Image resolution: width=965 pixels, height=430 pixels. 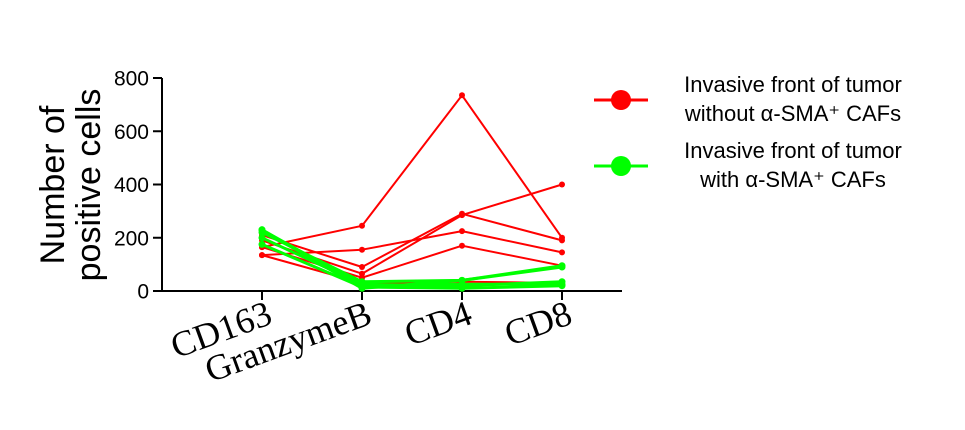 I want to click on y-axis-label-line-2: positive cells, so click(x=89, y=185).